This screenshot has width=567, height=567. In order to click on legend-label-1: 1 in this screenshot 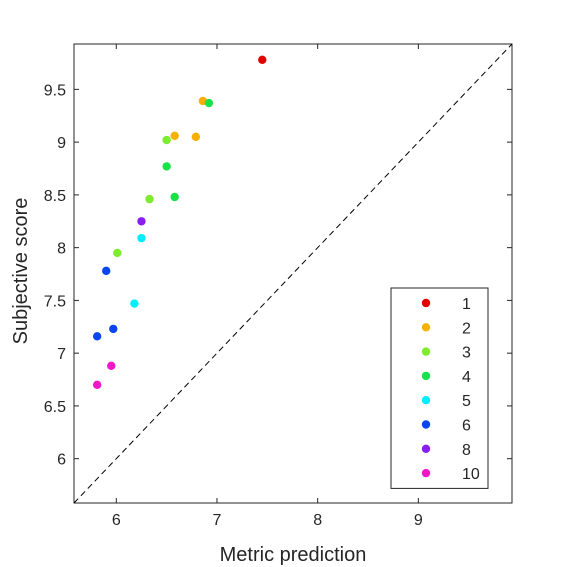, I will do `click(466, 304)`.